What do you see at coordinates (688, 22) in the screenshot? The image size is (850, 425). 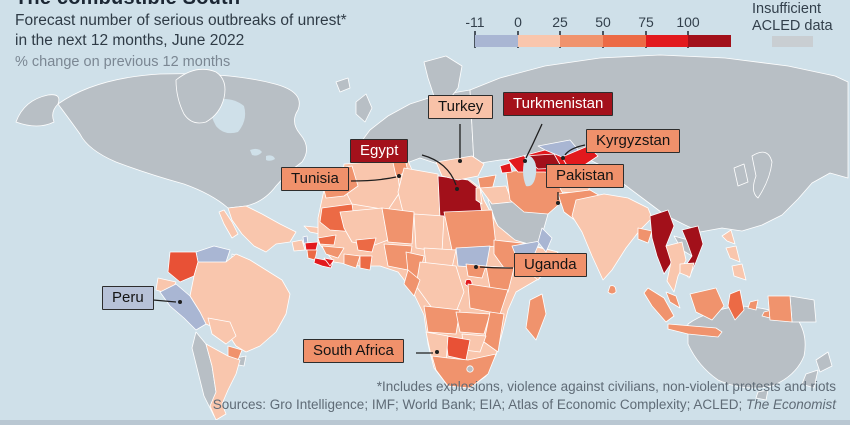 I see `legend-tick-label: 100` at bounding box center [688, 22].